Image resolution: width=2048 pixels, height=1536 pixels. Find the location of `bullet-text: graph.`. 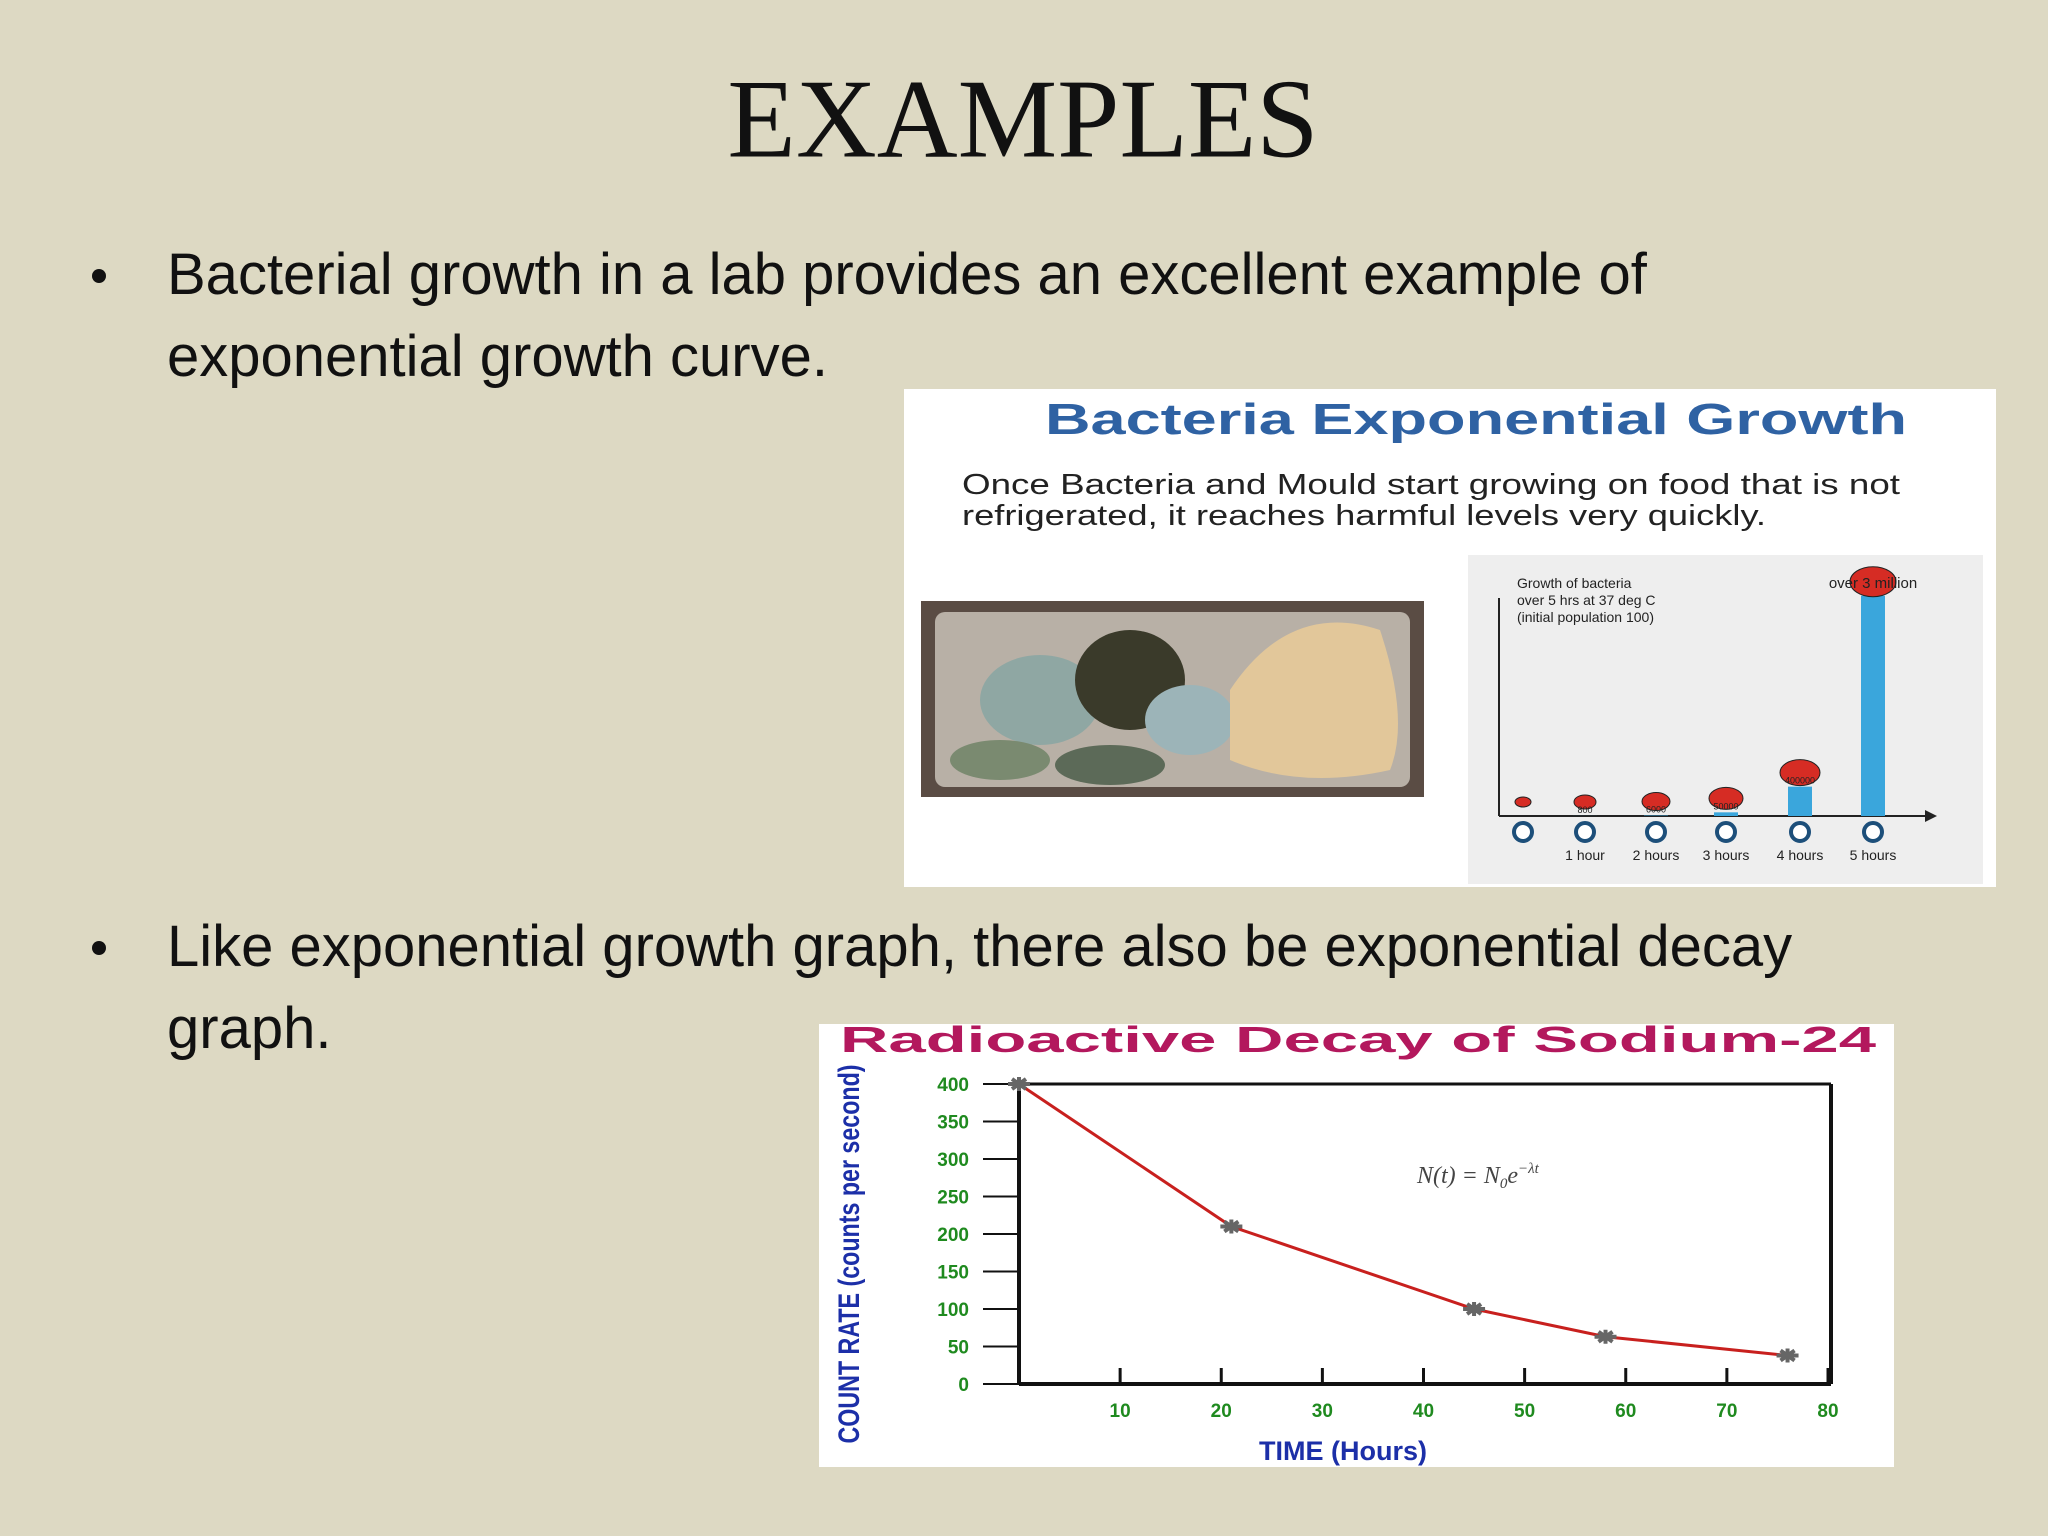

bullet-text: graph. is located at coordinates (249, 1028).